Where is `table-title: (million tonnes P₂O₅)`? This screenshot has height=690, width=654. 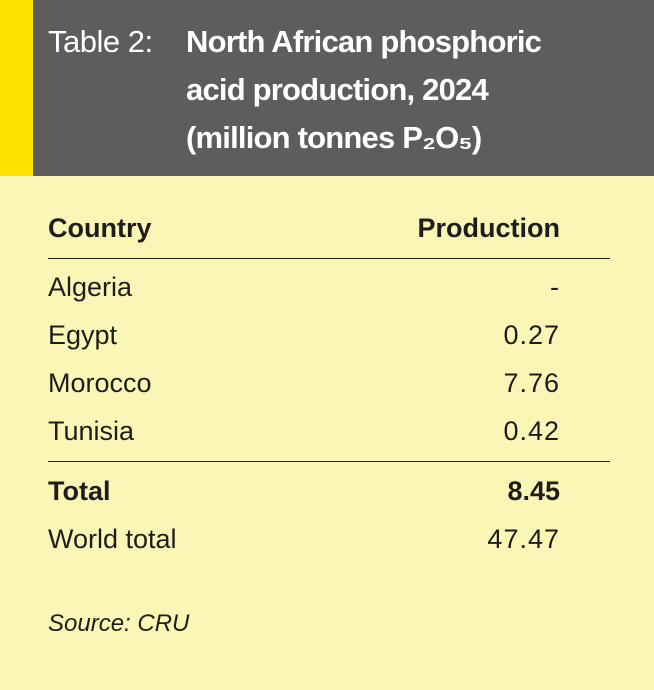
table-title: (million tonnes P₂O₅) is located at coordinates (334, 137).